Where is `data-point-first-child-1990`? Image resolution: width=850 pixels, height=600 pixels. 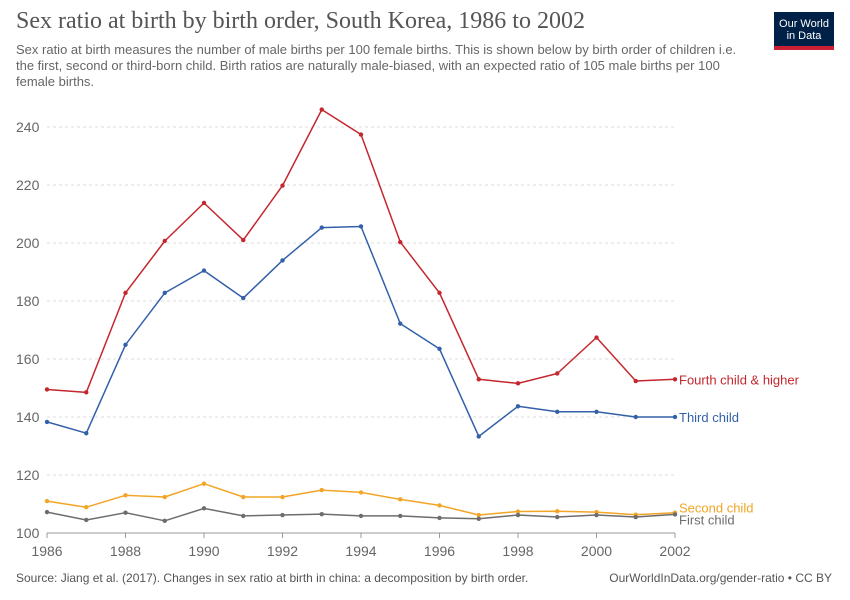 data-point-first-child-1990 is located at coordinates (204, 508).